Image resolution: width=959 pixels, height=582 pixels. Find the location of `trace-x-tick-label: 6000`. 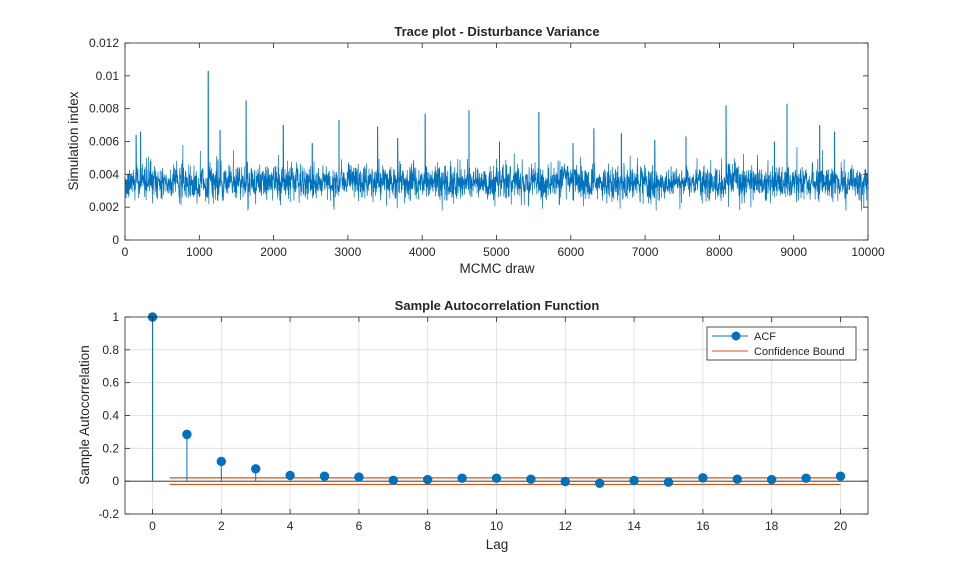

trace-x-tick-label: 6000 is located at coordinates (570, 252).